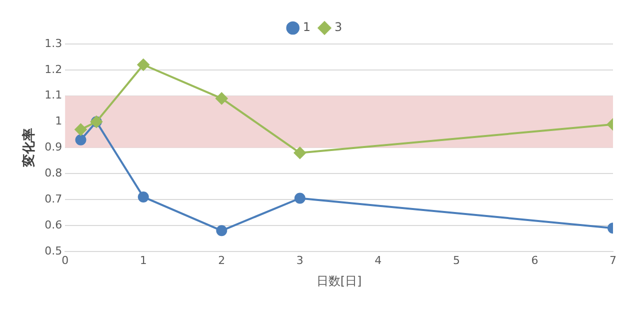 The width and height of the screenshot is (635, 321). Describe the element at coordinates (613, 260) in the screenshot. I see `x-tick-label: 7` at that location.